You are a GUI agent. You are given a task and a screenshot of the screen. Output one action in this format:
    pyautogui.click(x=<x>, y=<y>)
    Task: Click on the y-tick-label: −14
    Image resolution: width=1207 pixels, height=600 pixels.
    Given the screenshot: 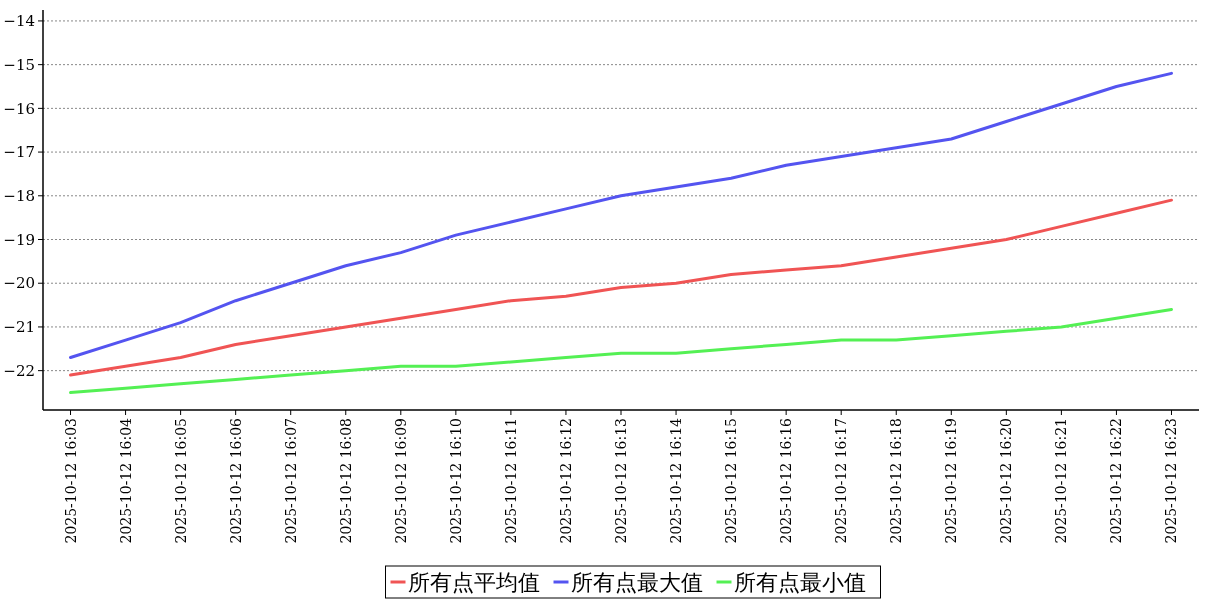 What is the action you would take?
    pyautogui.click(x=19, y=21)
    